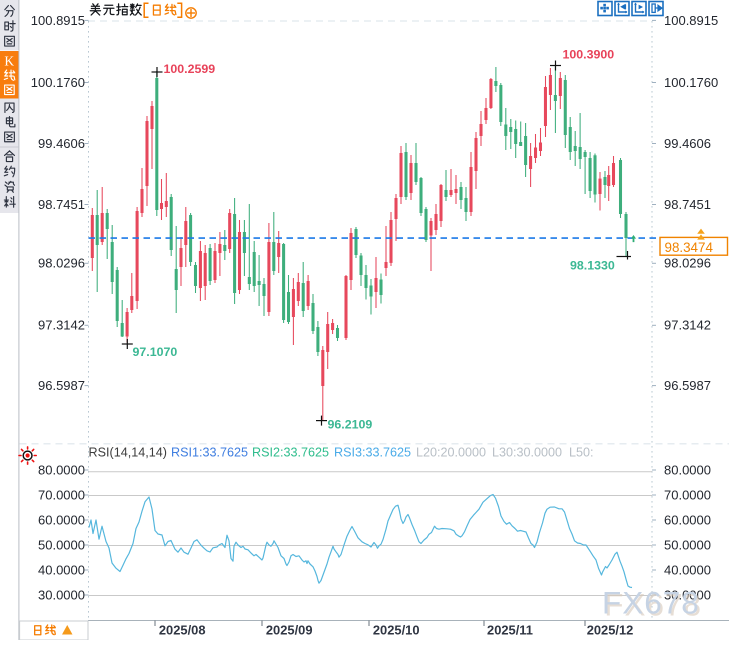  I want to click on svg-text: K, so click(9, 61).